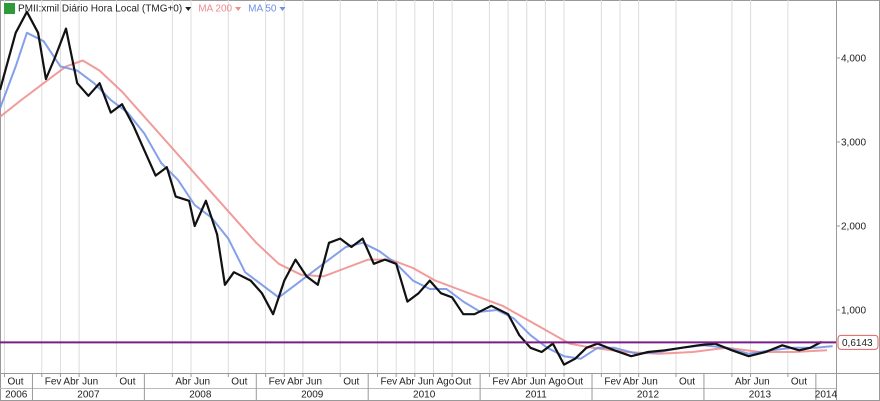 The image size is (880, 401). Describe the element at coordinates (215, 9) in the screenshot. I see `legend-entry: MA 200` at that location.